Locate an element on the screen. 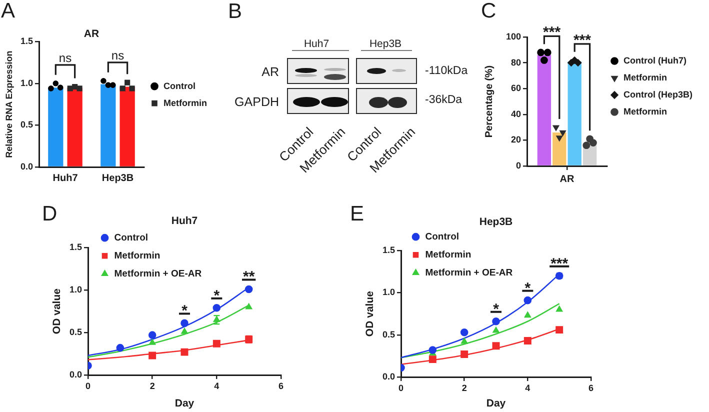  legend-label: Control (Hep3B) is located at coordinates (658, 94).